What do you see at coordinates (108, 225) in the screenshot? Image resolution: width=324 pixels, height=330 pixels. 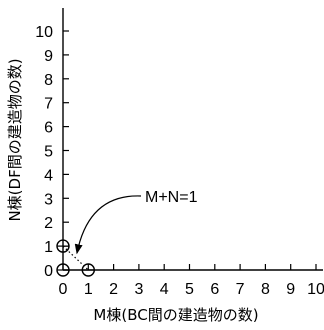 I see `annotation-arrow` at bounding box center [108, 225].